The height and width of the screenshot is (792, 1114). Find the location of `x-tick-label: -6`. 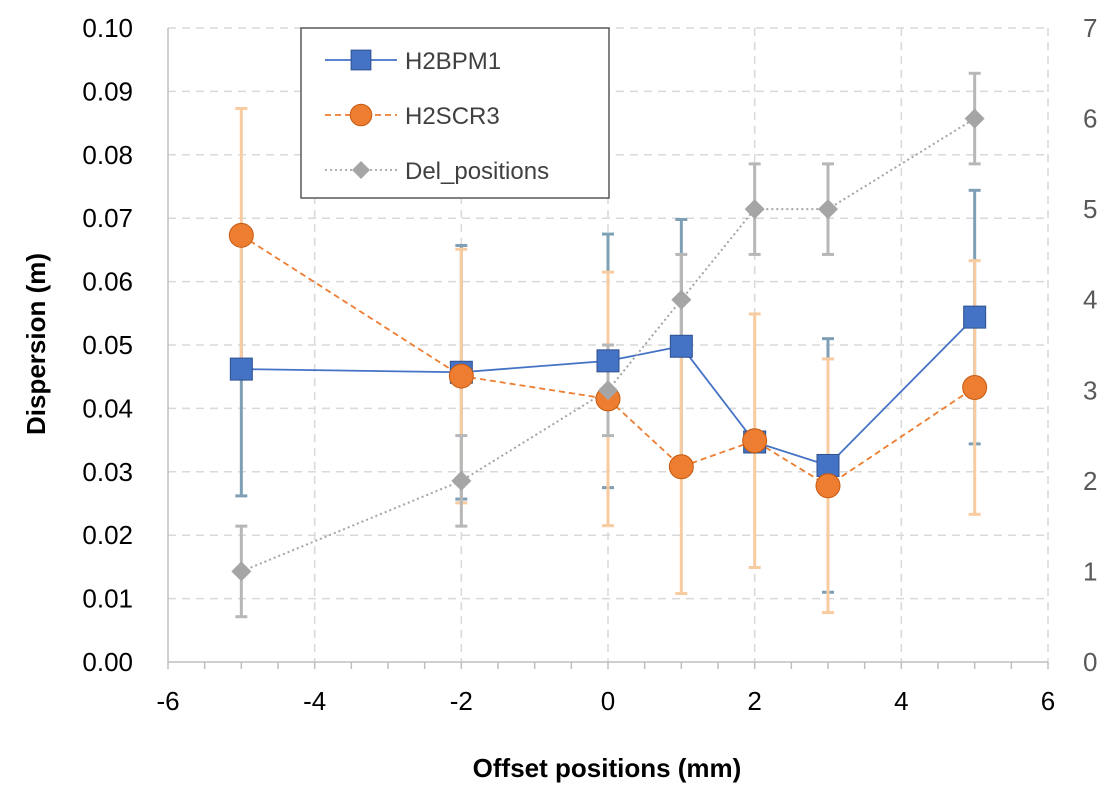

x-tick-label: -6 is located at coordinates (167, 701).